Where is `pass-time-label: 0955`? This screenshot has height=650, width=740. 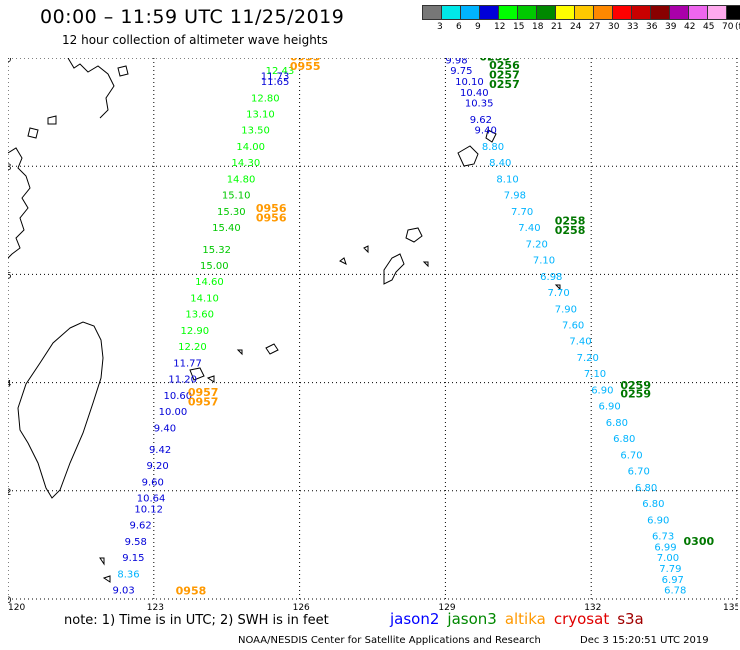 pass-time-label: 0955 is located at coordinates (305, 66).